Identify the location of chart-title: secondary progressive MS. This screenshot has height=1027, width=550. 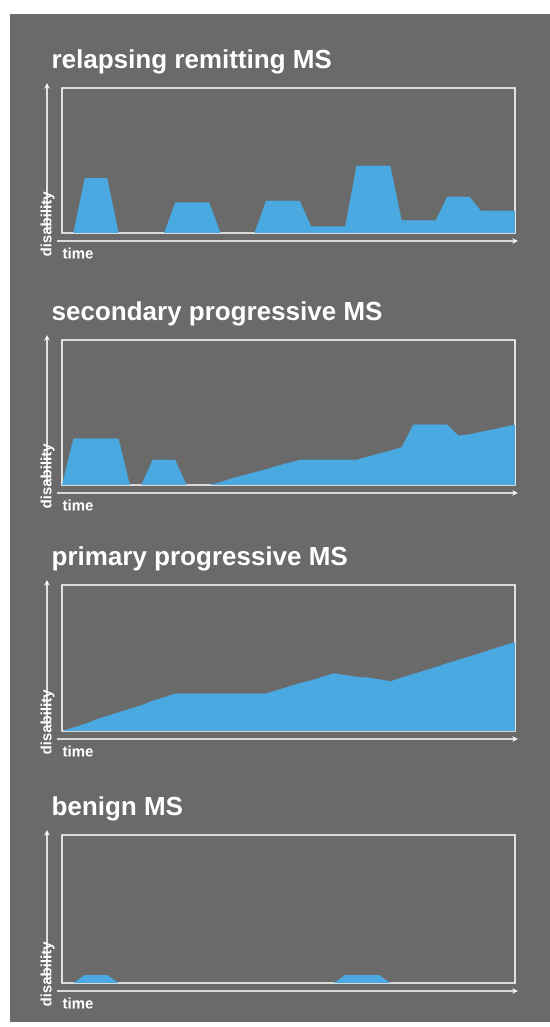
(217, 313).